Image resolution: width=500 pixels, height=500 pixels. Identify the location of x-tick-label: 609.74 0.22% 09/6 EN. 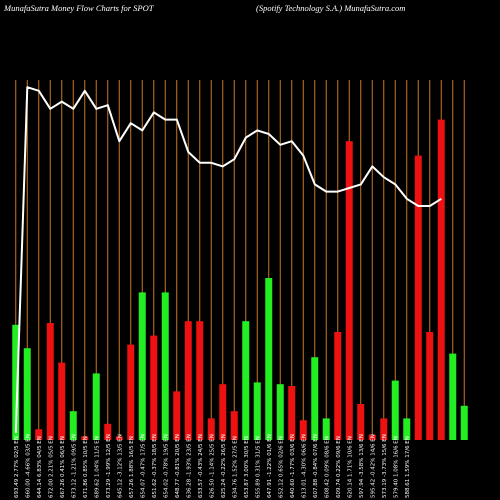
(339, 467).